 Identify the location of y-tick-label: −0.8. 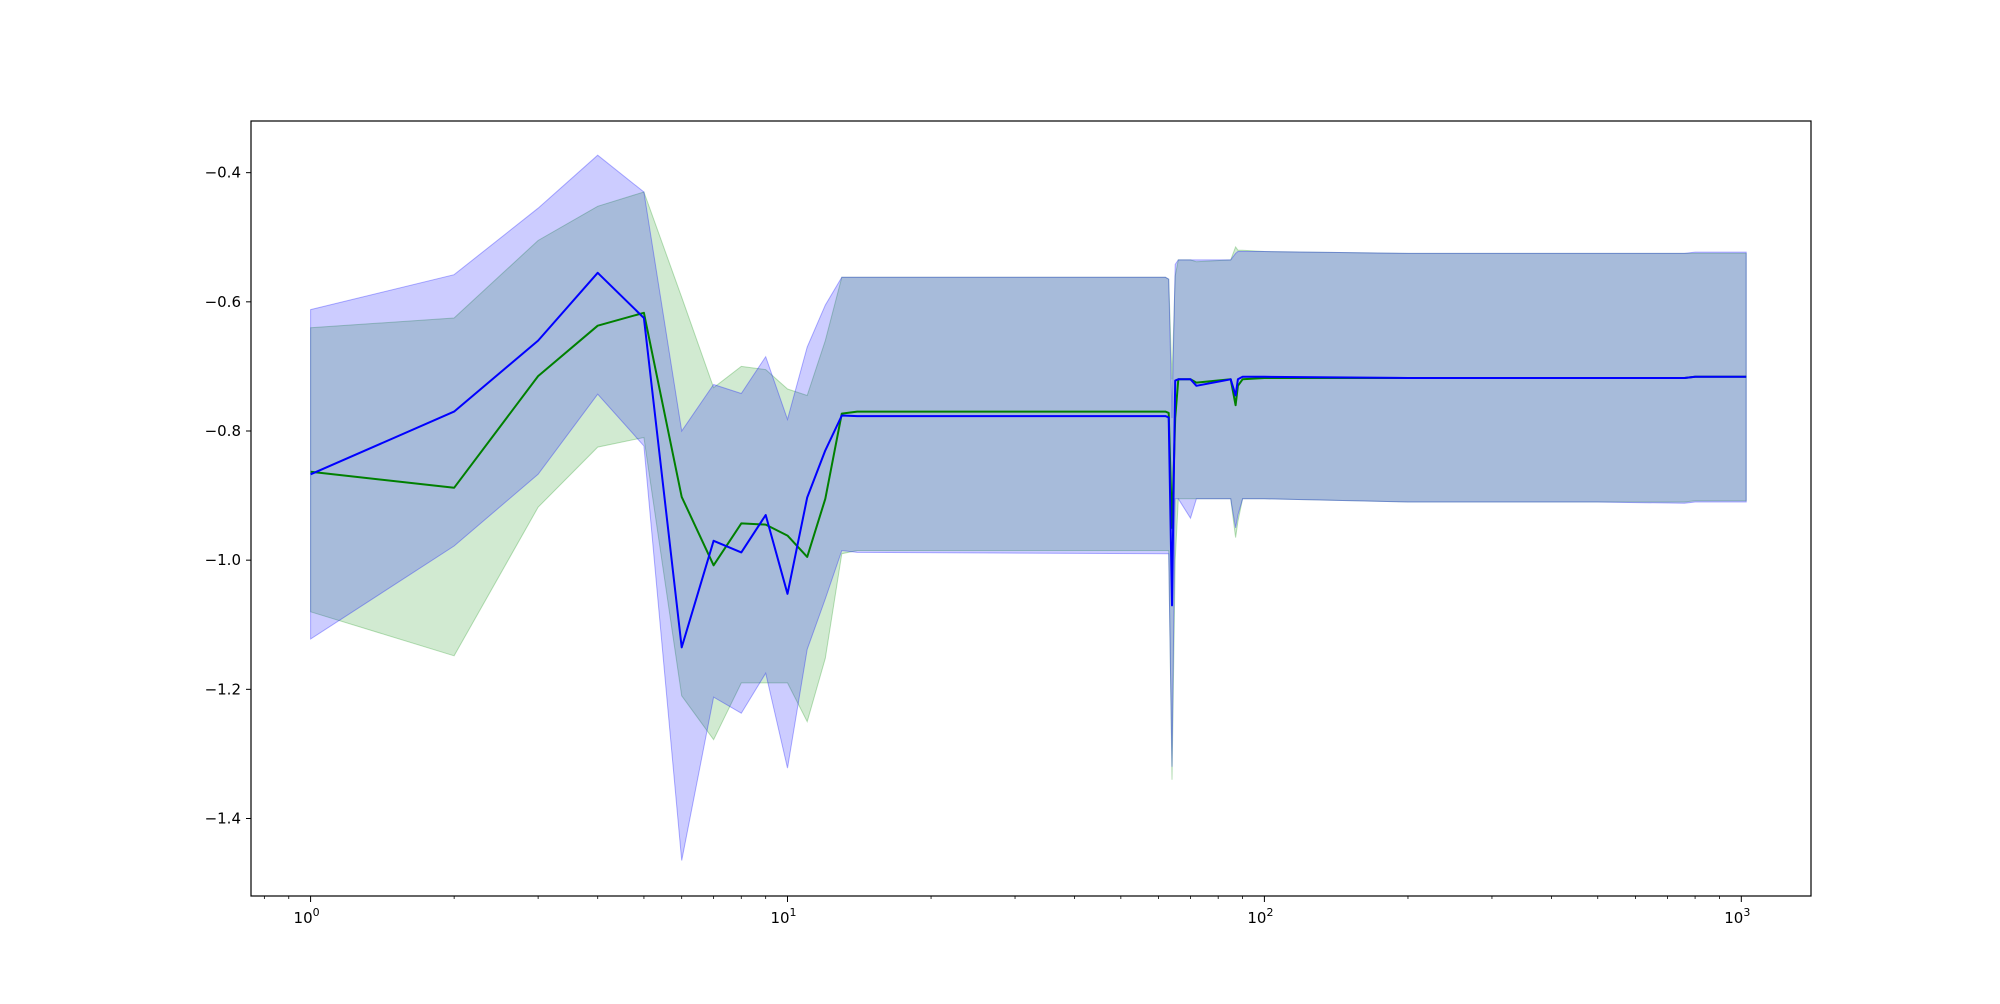
(223, 431).